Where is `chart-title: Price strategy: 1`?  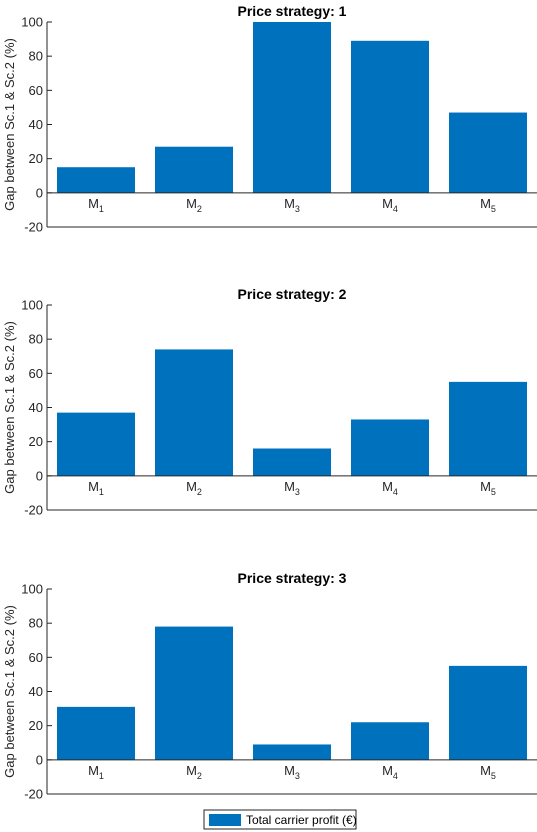
chart-title: Price strategy: 1 is located at coordinates (292, 11).